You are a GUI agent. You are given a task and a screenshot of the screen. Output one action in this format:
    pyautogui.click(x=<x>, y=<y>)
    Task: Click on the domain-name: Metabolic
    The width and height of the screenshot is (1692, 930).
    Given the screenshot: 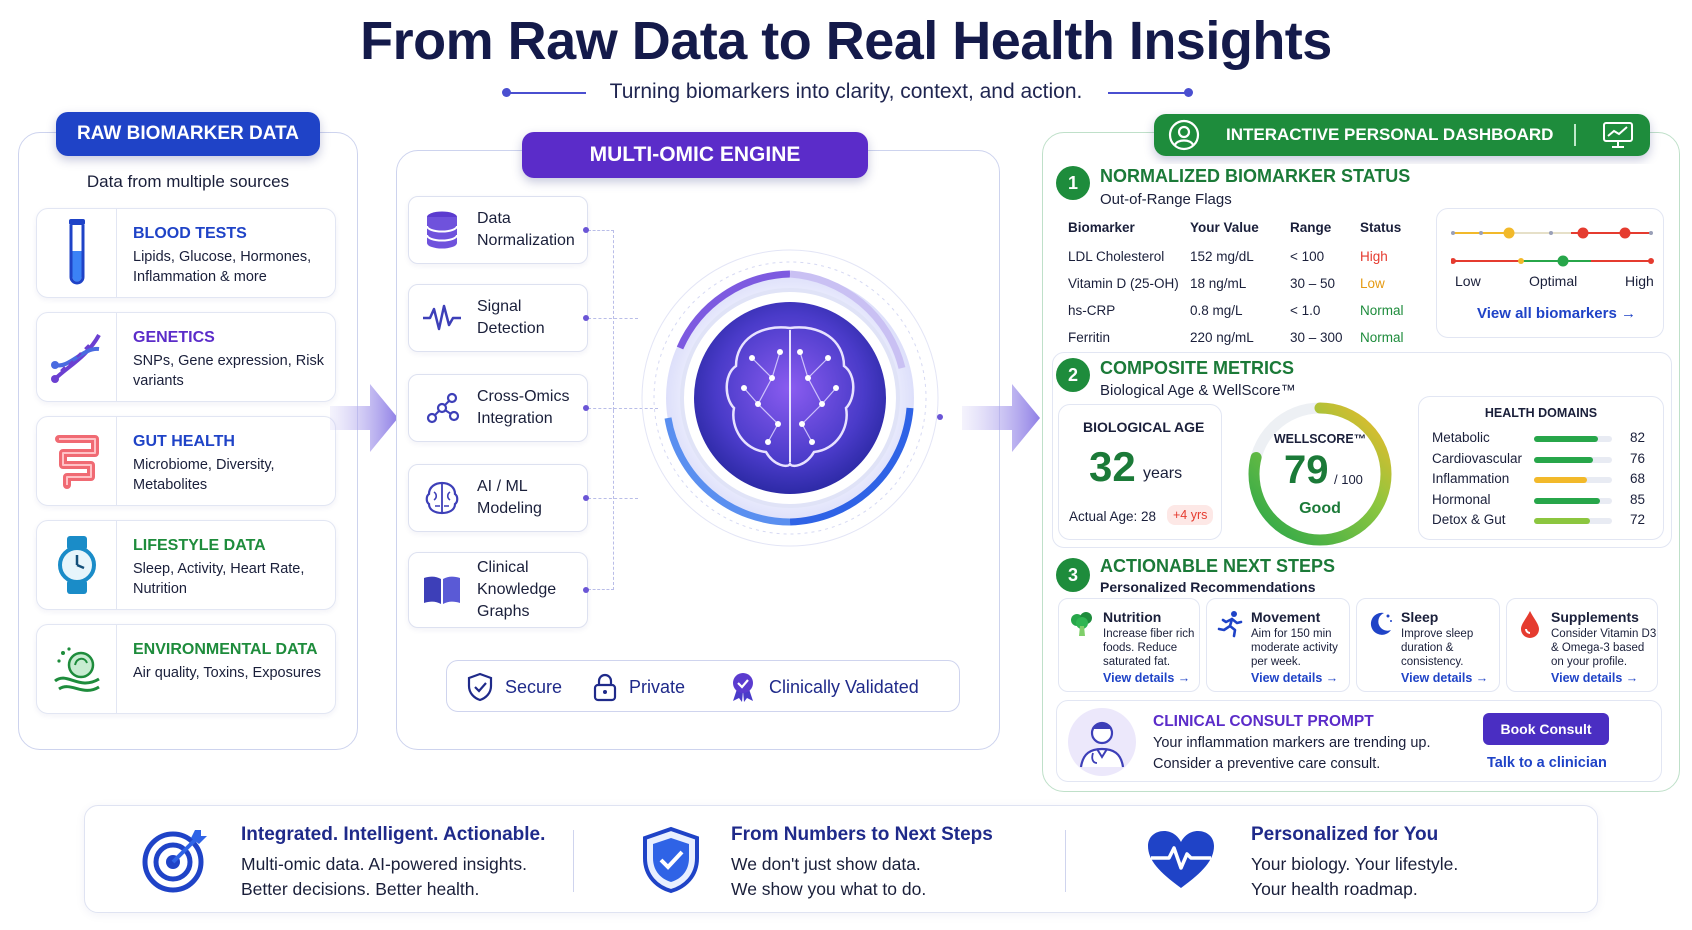 What is the action you would take?
    pyautogui.click(x=1461, y=437)
    